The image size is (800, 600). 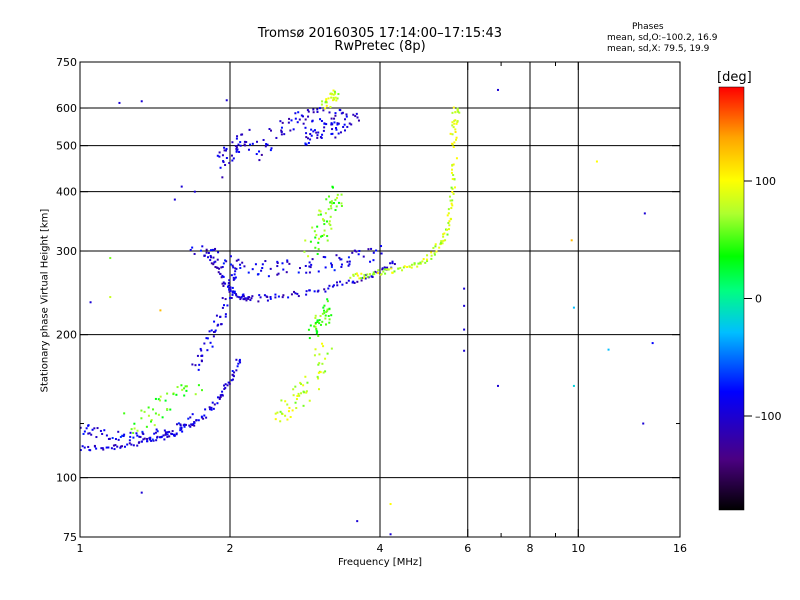 What do you see at coordinates (66, 478) in the screenshot?
I see `y-tick-label: 100` at bounding box center [66, 478].